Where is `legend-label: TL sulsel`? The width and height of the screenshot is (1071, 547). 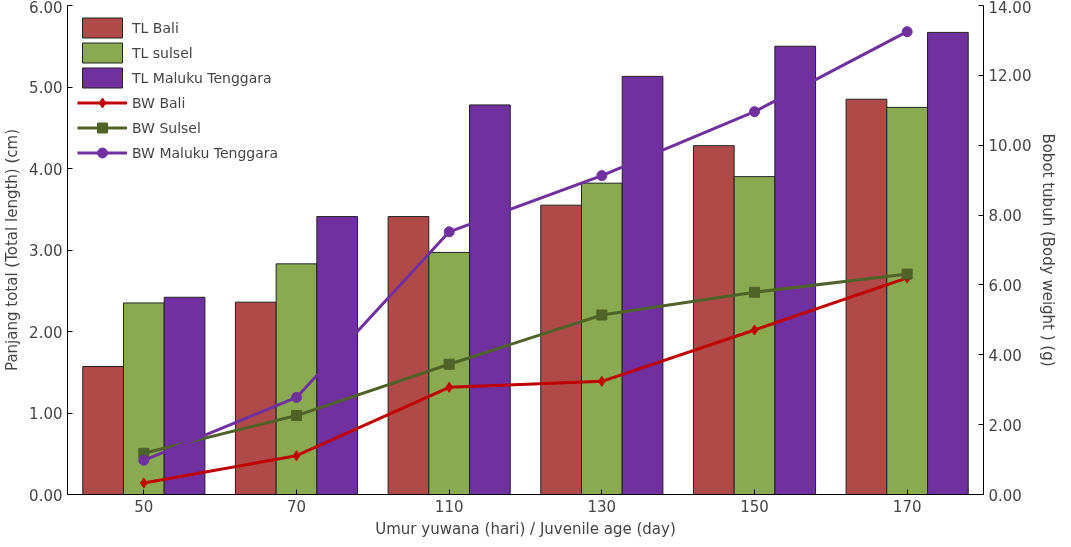
legend-label: TL sulsel is located at coordinates (162, 52).